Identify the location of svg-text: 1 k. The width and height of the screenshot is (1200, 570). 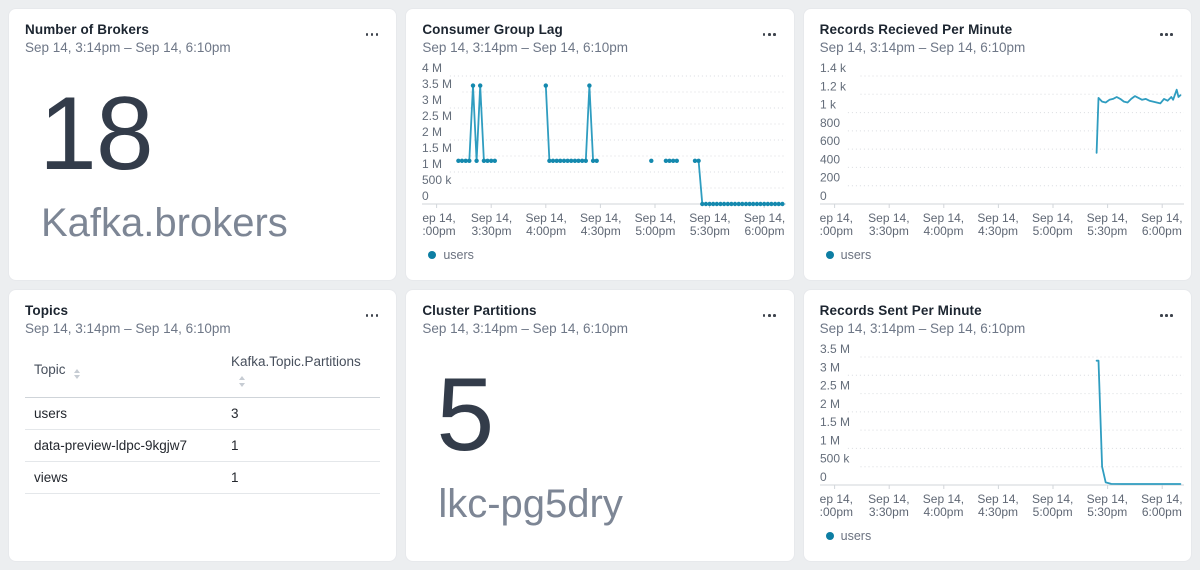
(828, 105).